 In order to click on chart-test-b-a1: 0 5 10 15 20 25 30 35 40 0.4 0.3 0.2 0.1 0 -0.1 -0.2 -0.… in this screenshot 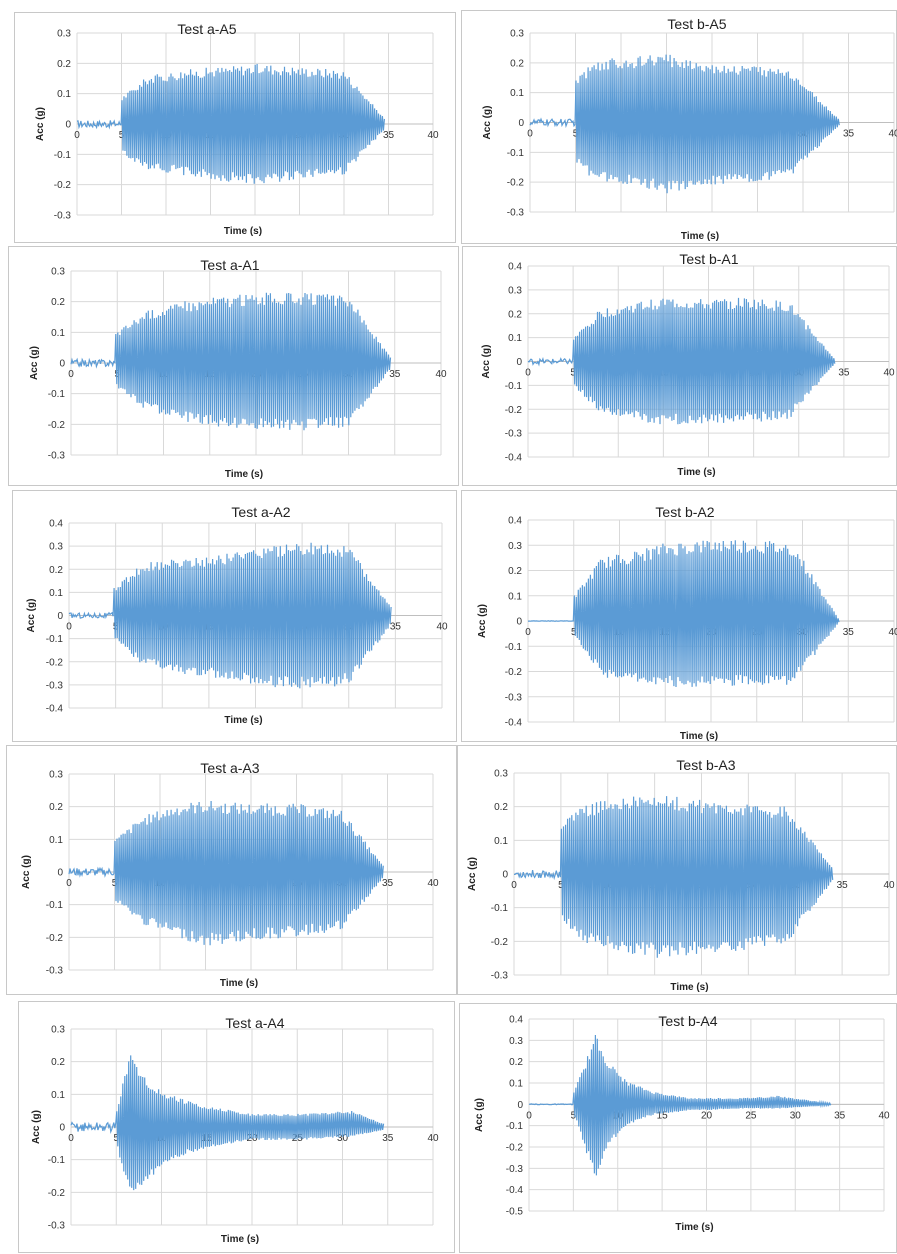, I will do `click(679, 366)`.